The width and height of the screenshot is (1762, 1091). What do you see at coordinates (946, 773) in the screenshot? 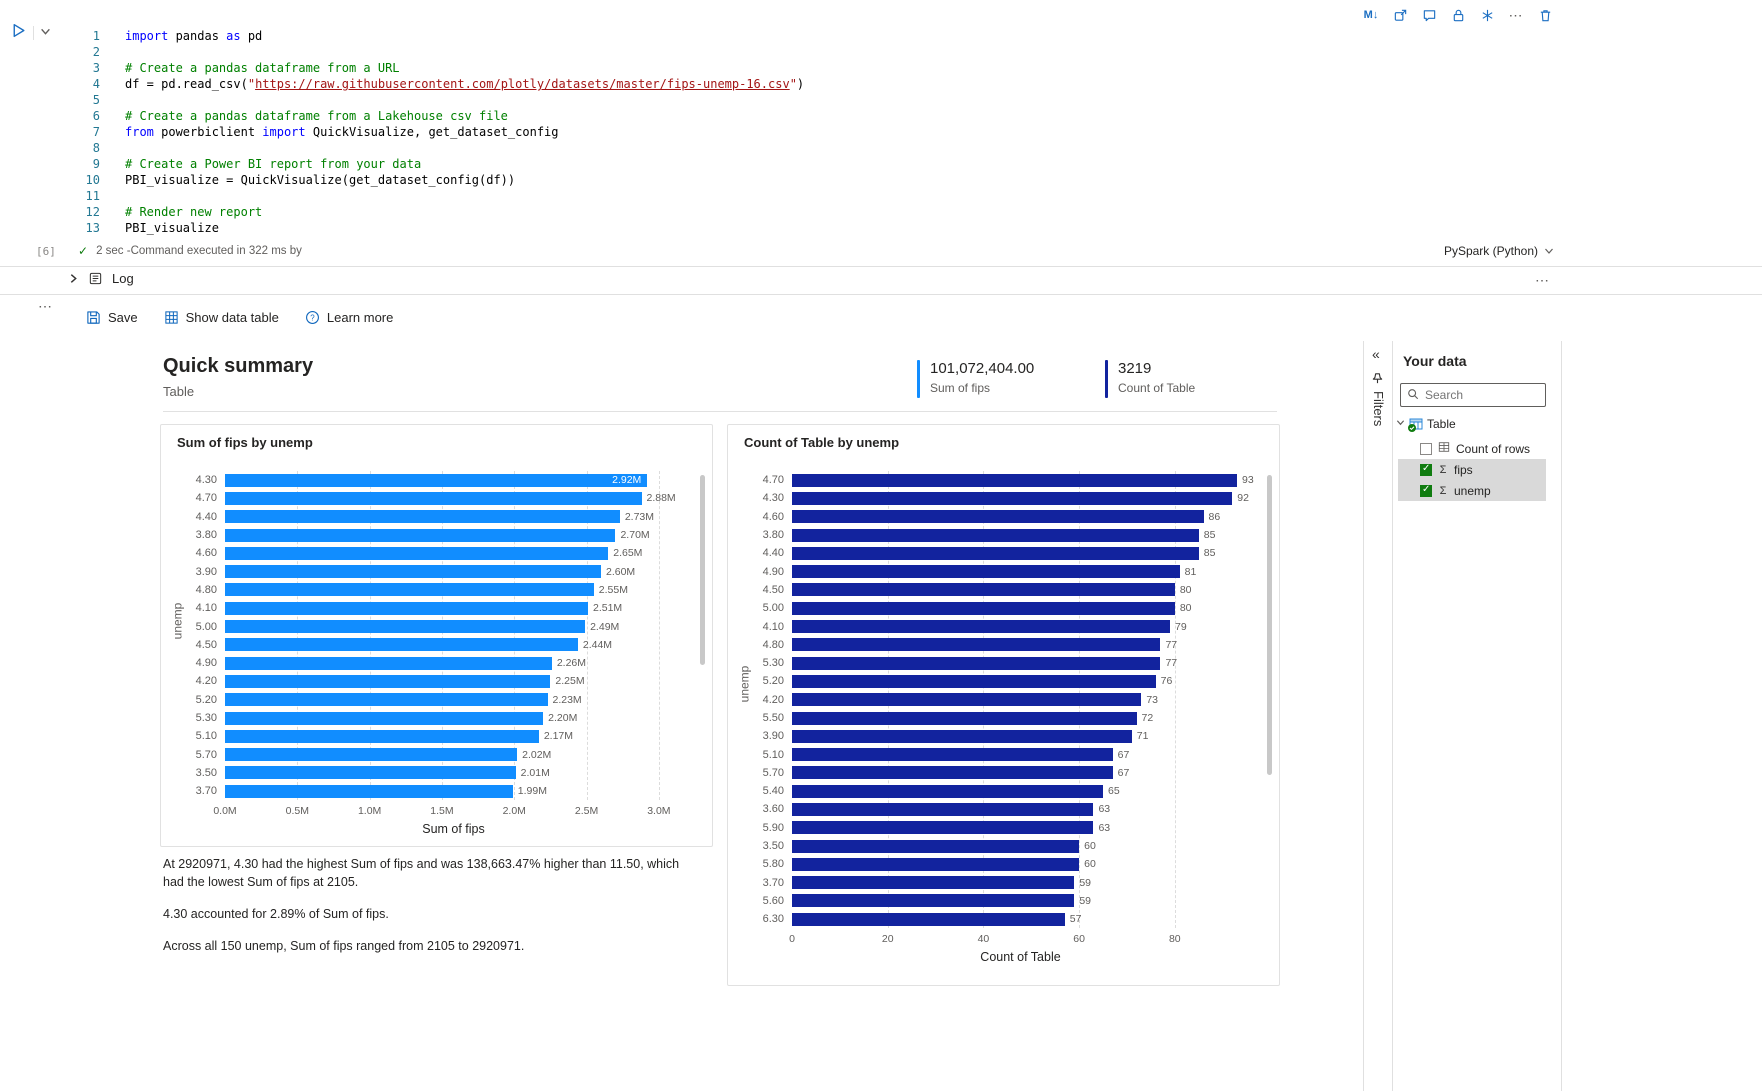
I see `bar-row: 5.70 67` at bounding box center [946, 773].